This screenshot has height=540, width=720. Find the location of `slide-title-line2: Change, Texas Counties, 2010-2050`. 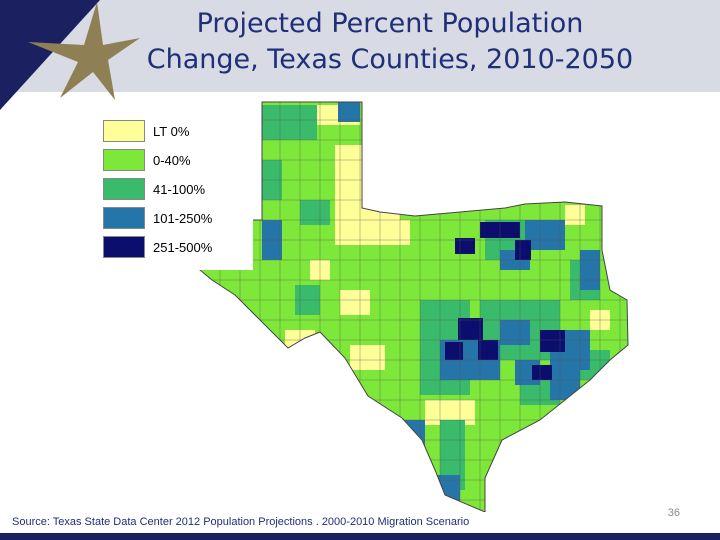

slide-title-line2: Change, Texas Counties, 2010-2050 is located at coordinates (390, 59).